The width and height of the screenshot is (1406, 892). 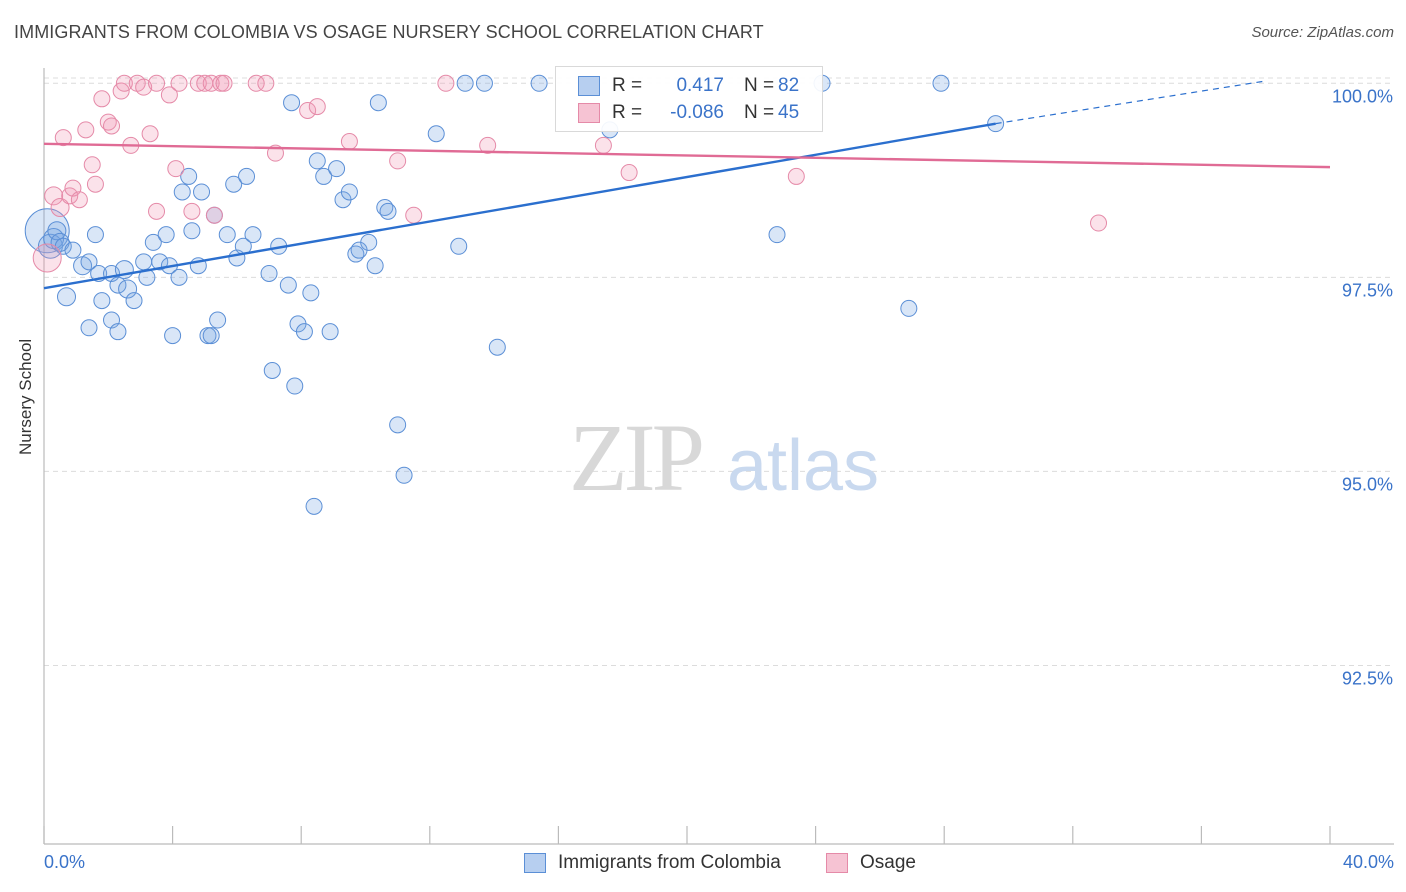 What do you see at coordinates (687, 155) in the screenshot?
I see `osage-trend-line` at bounding box center [687, 155].